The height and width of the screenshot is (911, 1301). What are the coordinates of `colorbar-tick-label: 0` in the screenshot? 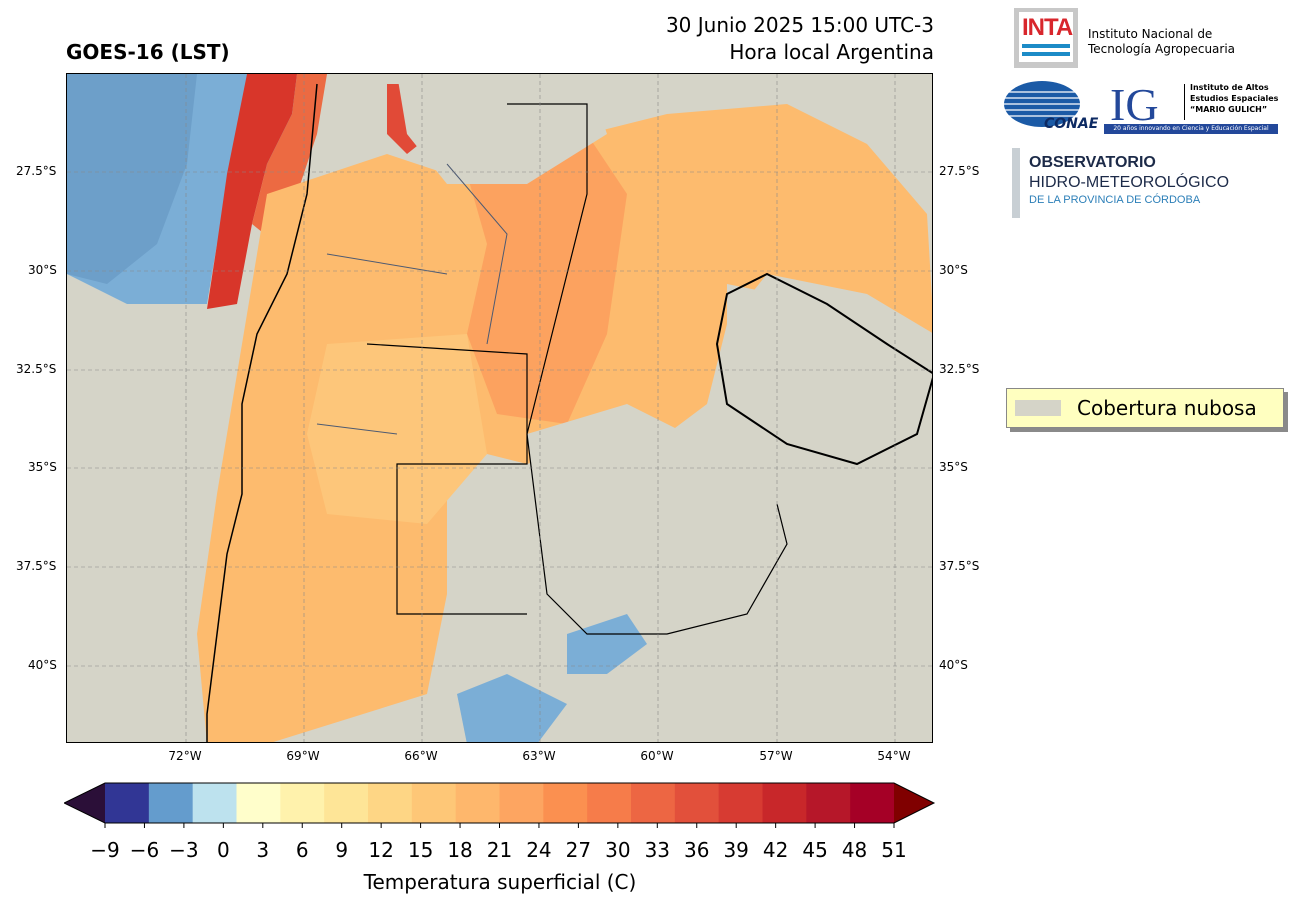 It's located at (223, 850).